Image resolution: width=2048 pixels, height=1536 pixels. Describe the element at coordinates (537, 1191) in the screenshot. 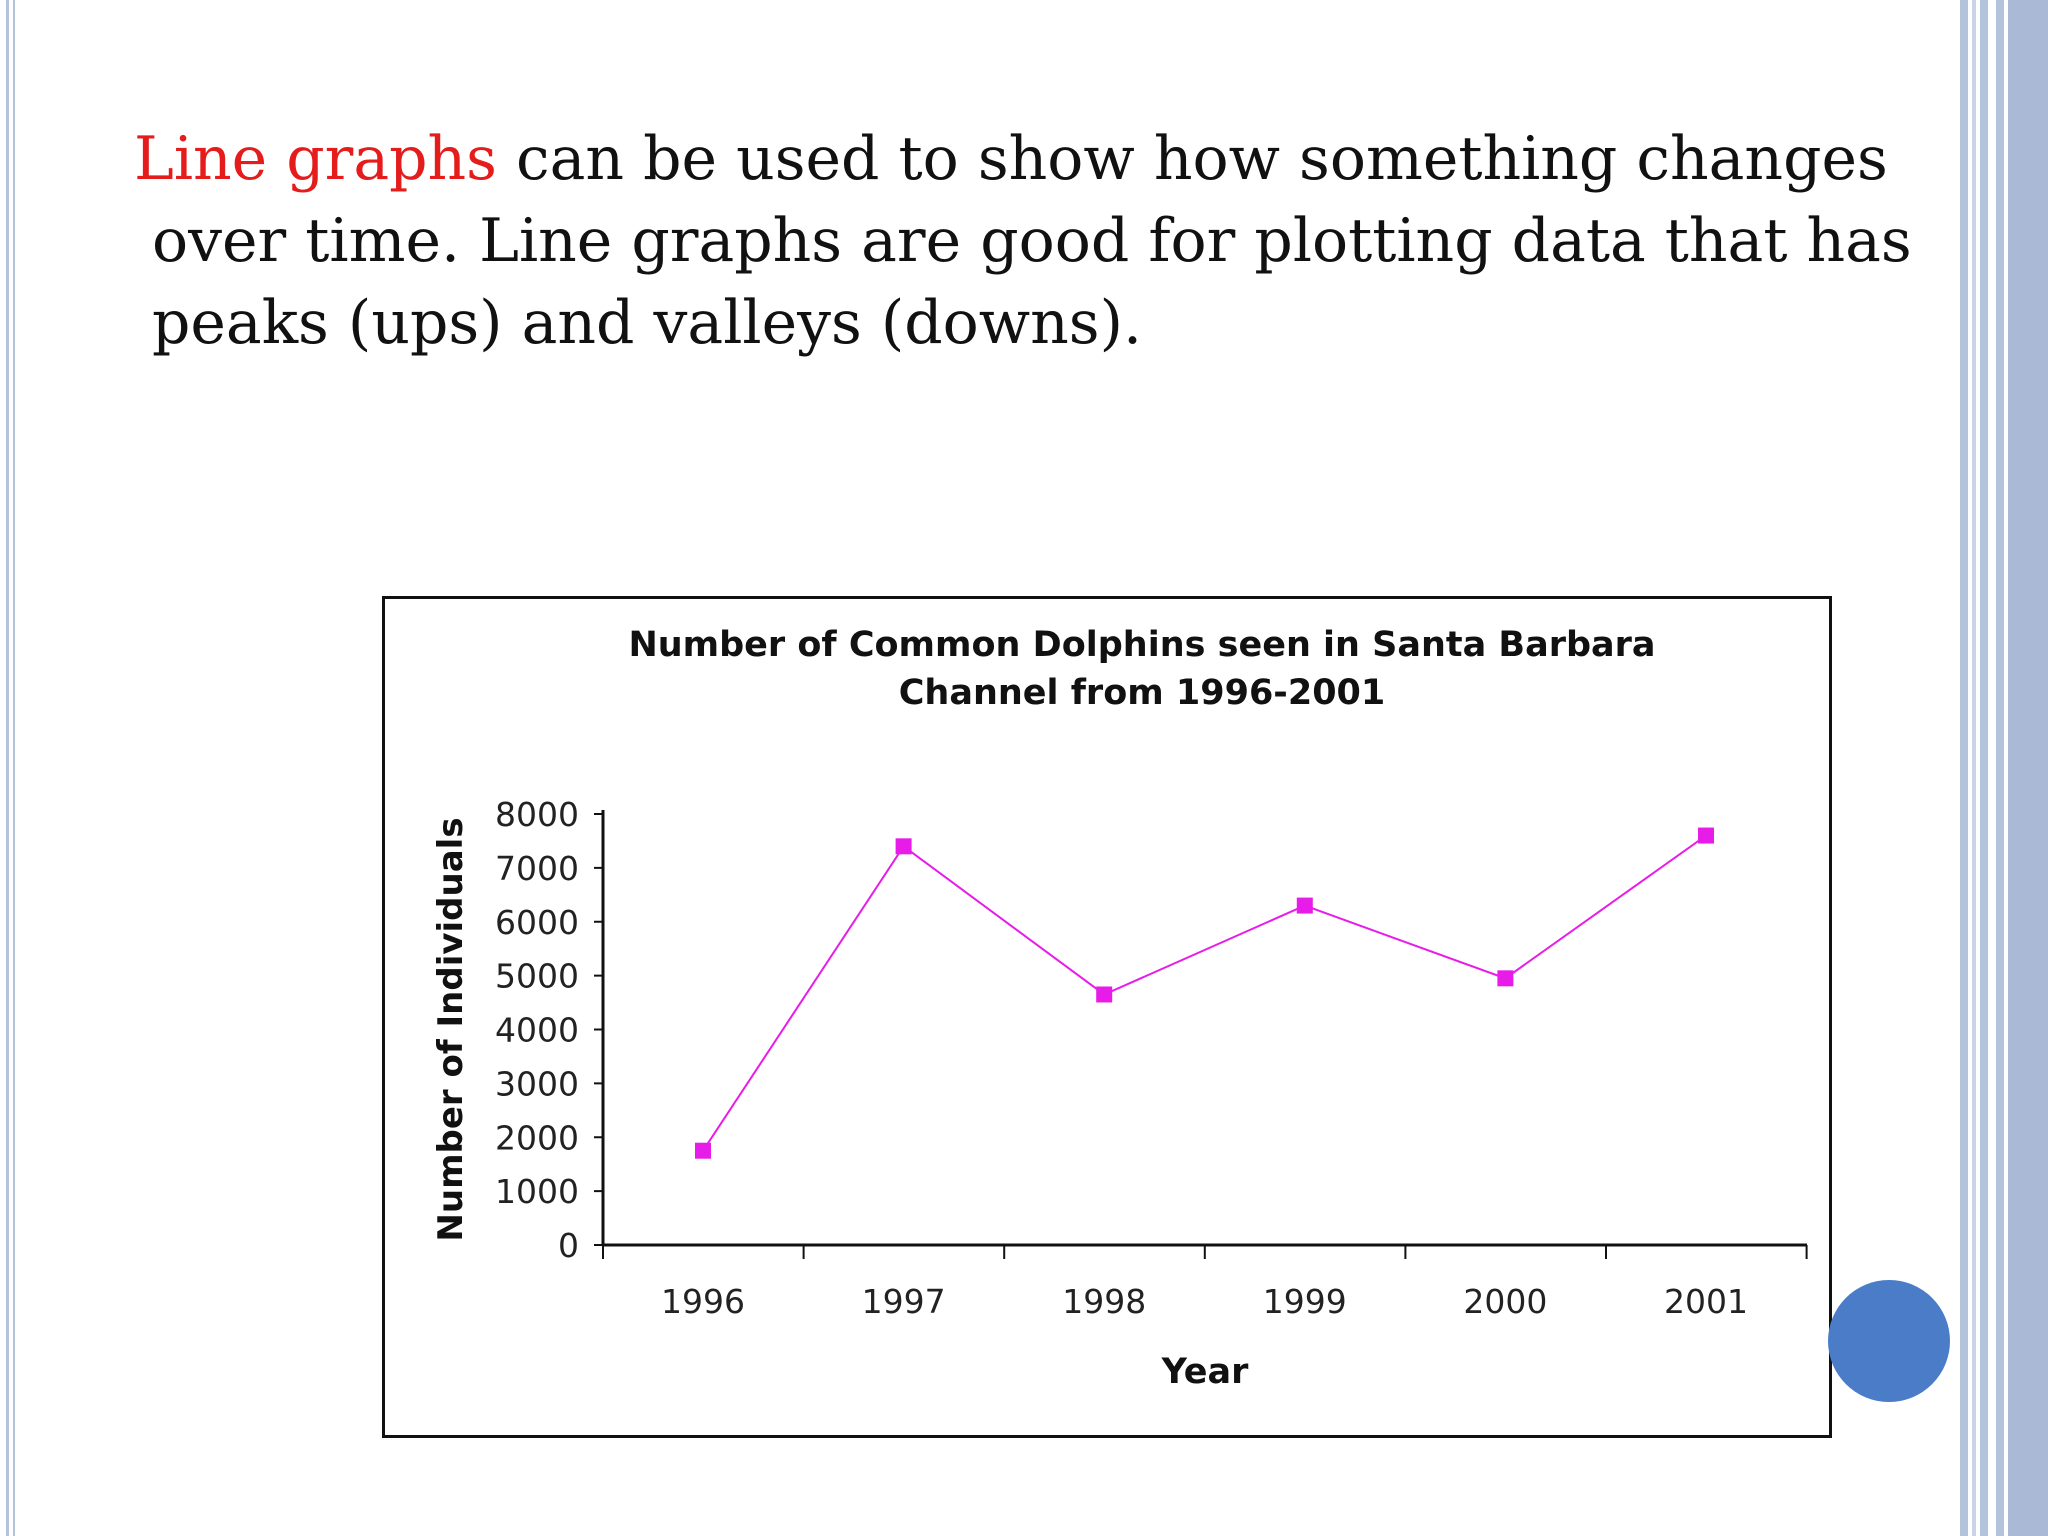

I see `y-tick-label: 1000` at that location.